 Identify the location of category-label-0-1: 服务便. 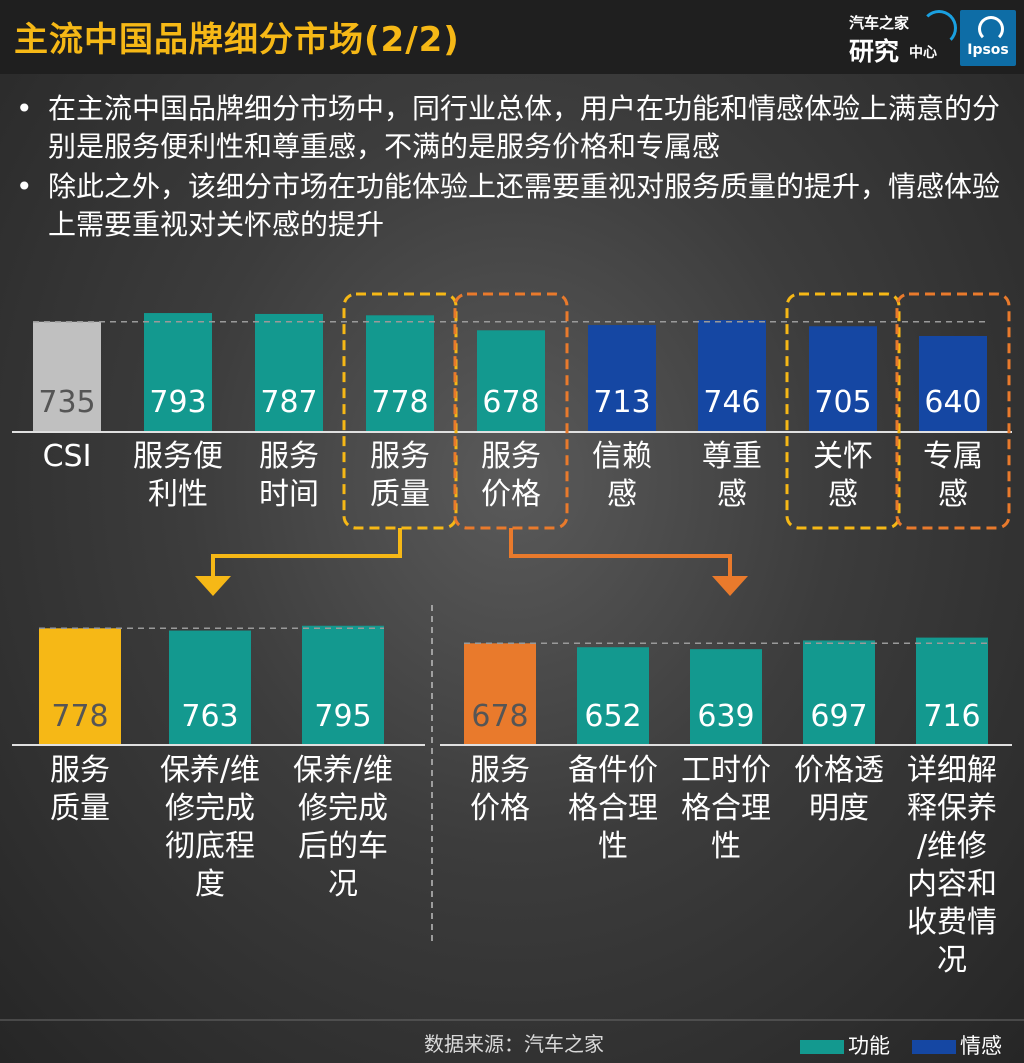
(178, 456).